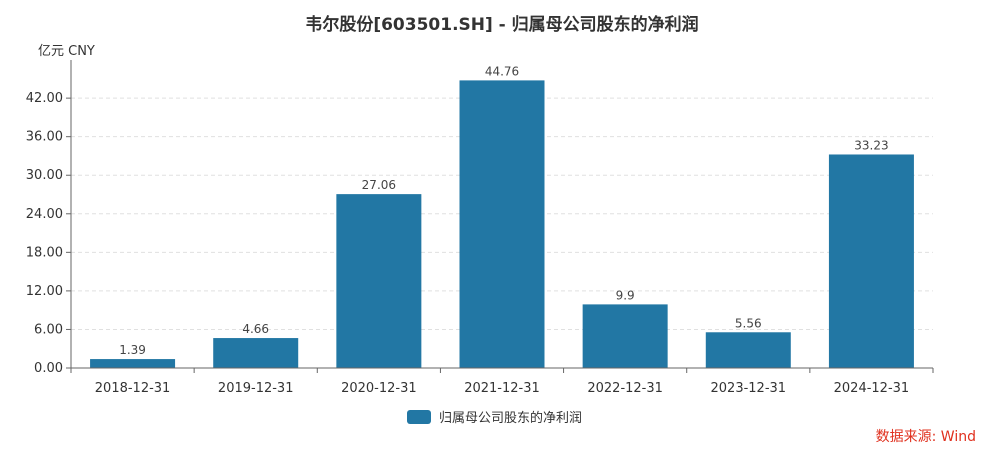 Image resolution: width=1004 pixels, height=456 pixels. Describe the element at coordinates (48, 233) in the screenshot. I see `y-axis-ticks: 0.00 6.00 12.00 18.00 24.00 30.00 36.00 42.00` at that location.